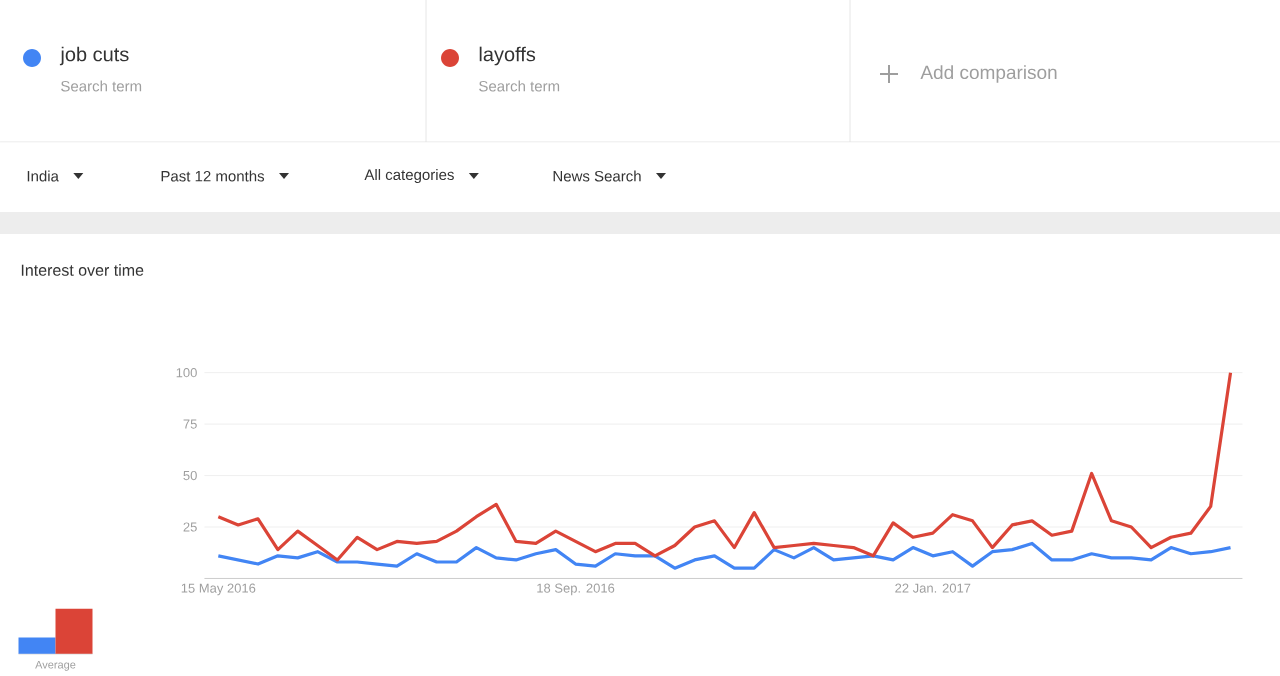 The height and width of the screenshot is (676, 1280). Describe the element at coordinates (988, 74) in the screenshot. I see `text: Add comparison` at that location.